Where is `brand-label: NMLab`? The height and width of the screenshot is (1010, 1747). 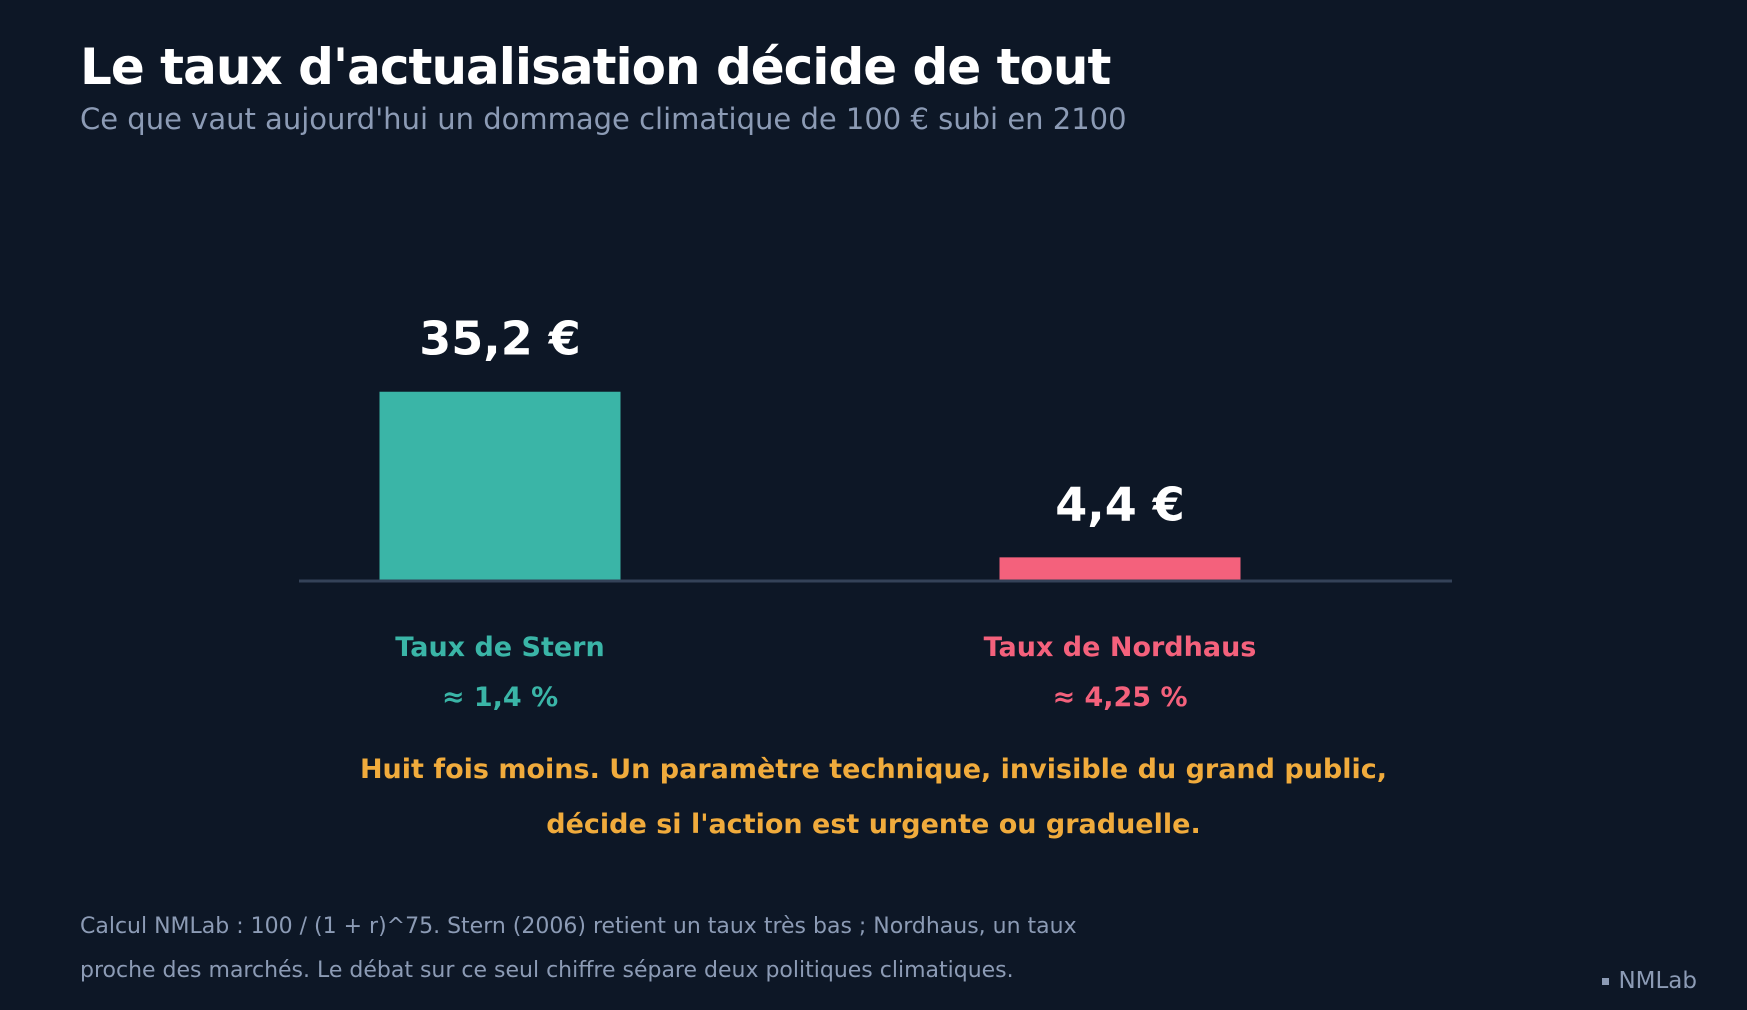
brand-label: NMLab is located at coordinates (1657, 981).